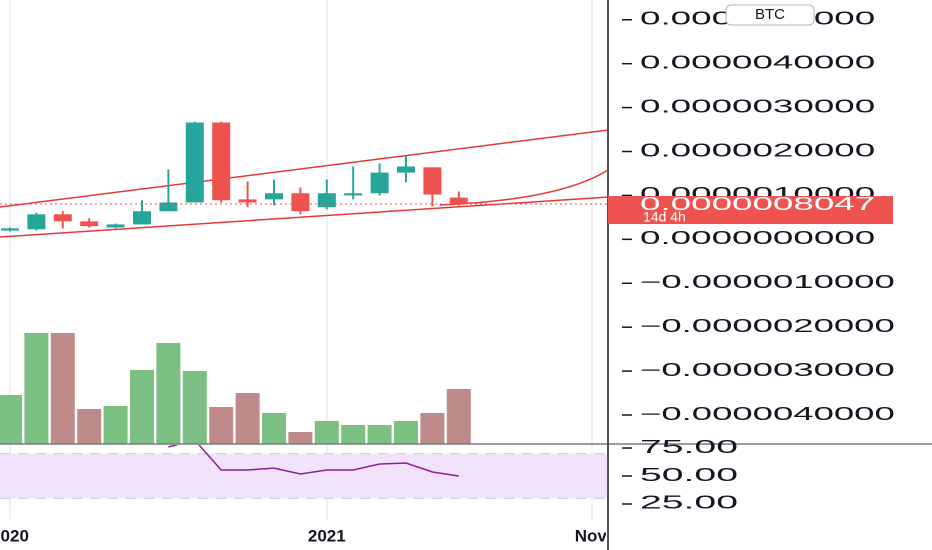  What do you see at coordinates (757, 204) in the screenshot?
I see `last-price-label: 0.0000008047` at bounding box center [757, 204].